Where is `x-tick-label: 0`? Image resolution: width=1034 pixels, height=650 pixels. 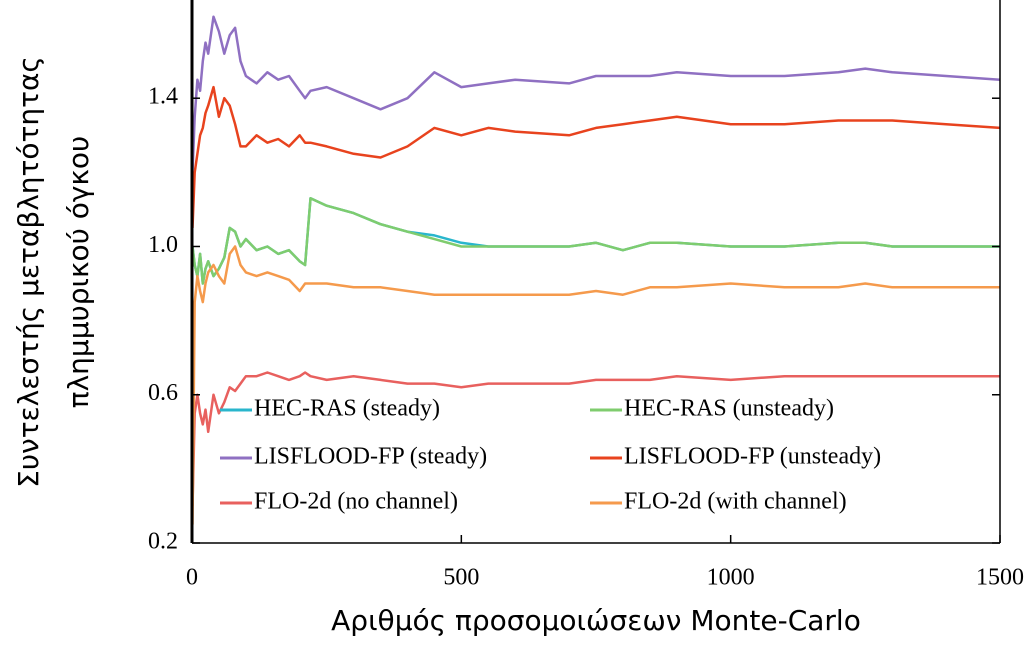
x-tick-label: 0 is located at coordinates (192, 578).